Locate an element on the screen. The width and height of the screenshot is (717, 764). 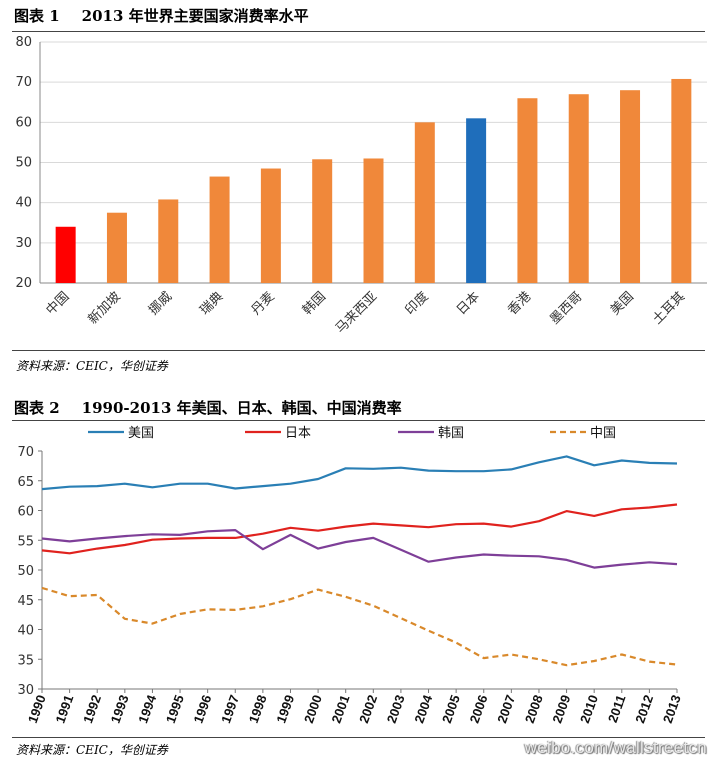
figure1-title-rule is located at coordinates (358, 31).